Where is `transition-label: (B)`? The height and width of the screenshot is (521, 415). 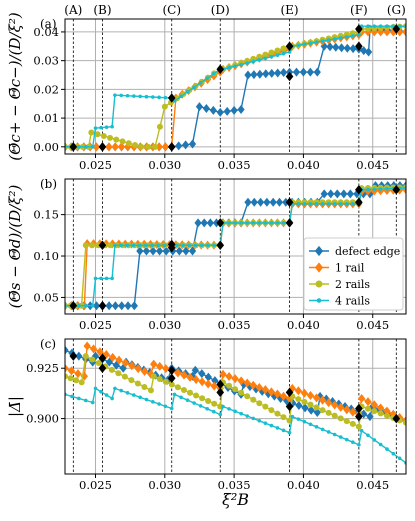 transition-label: (B) is located at coordinates (102, 10).